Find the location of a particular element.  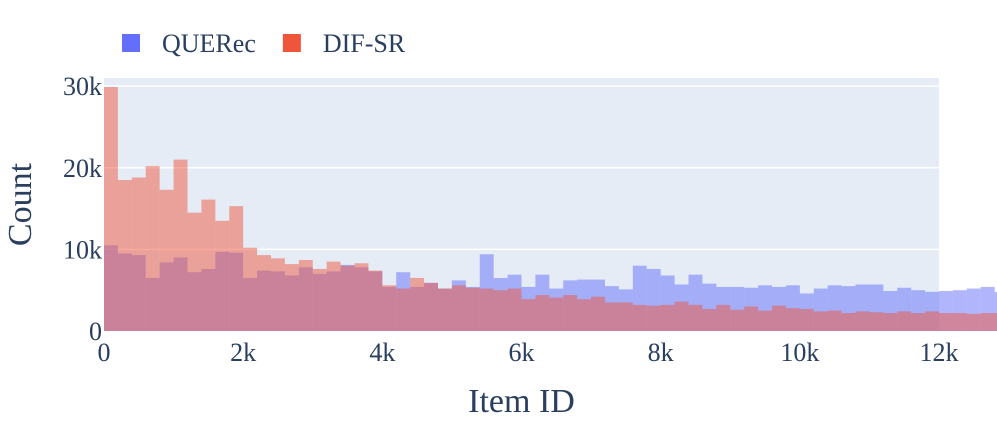

y-tick-label: 20k is located at coordinates (82, 168).